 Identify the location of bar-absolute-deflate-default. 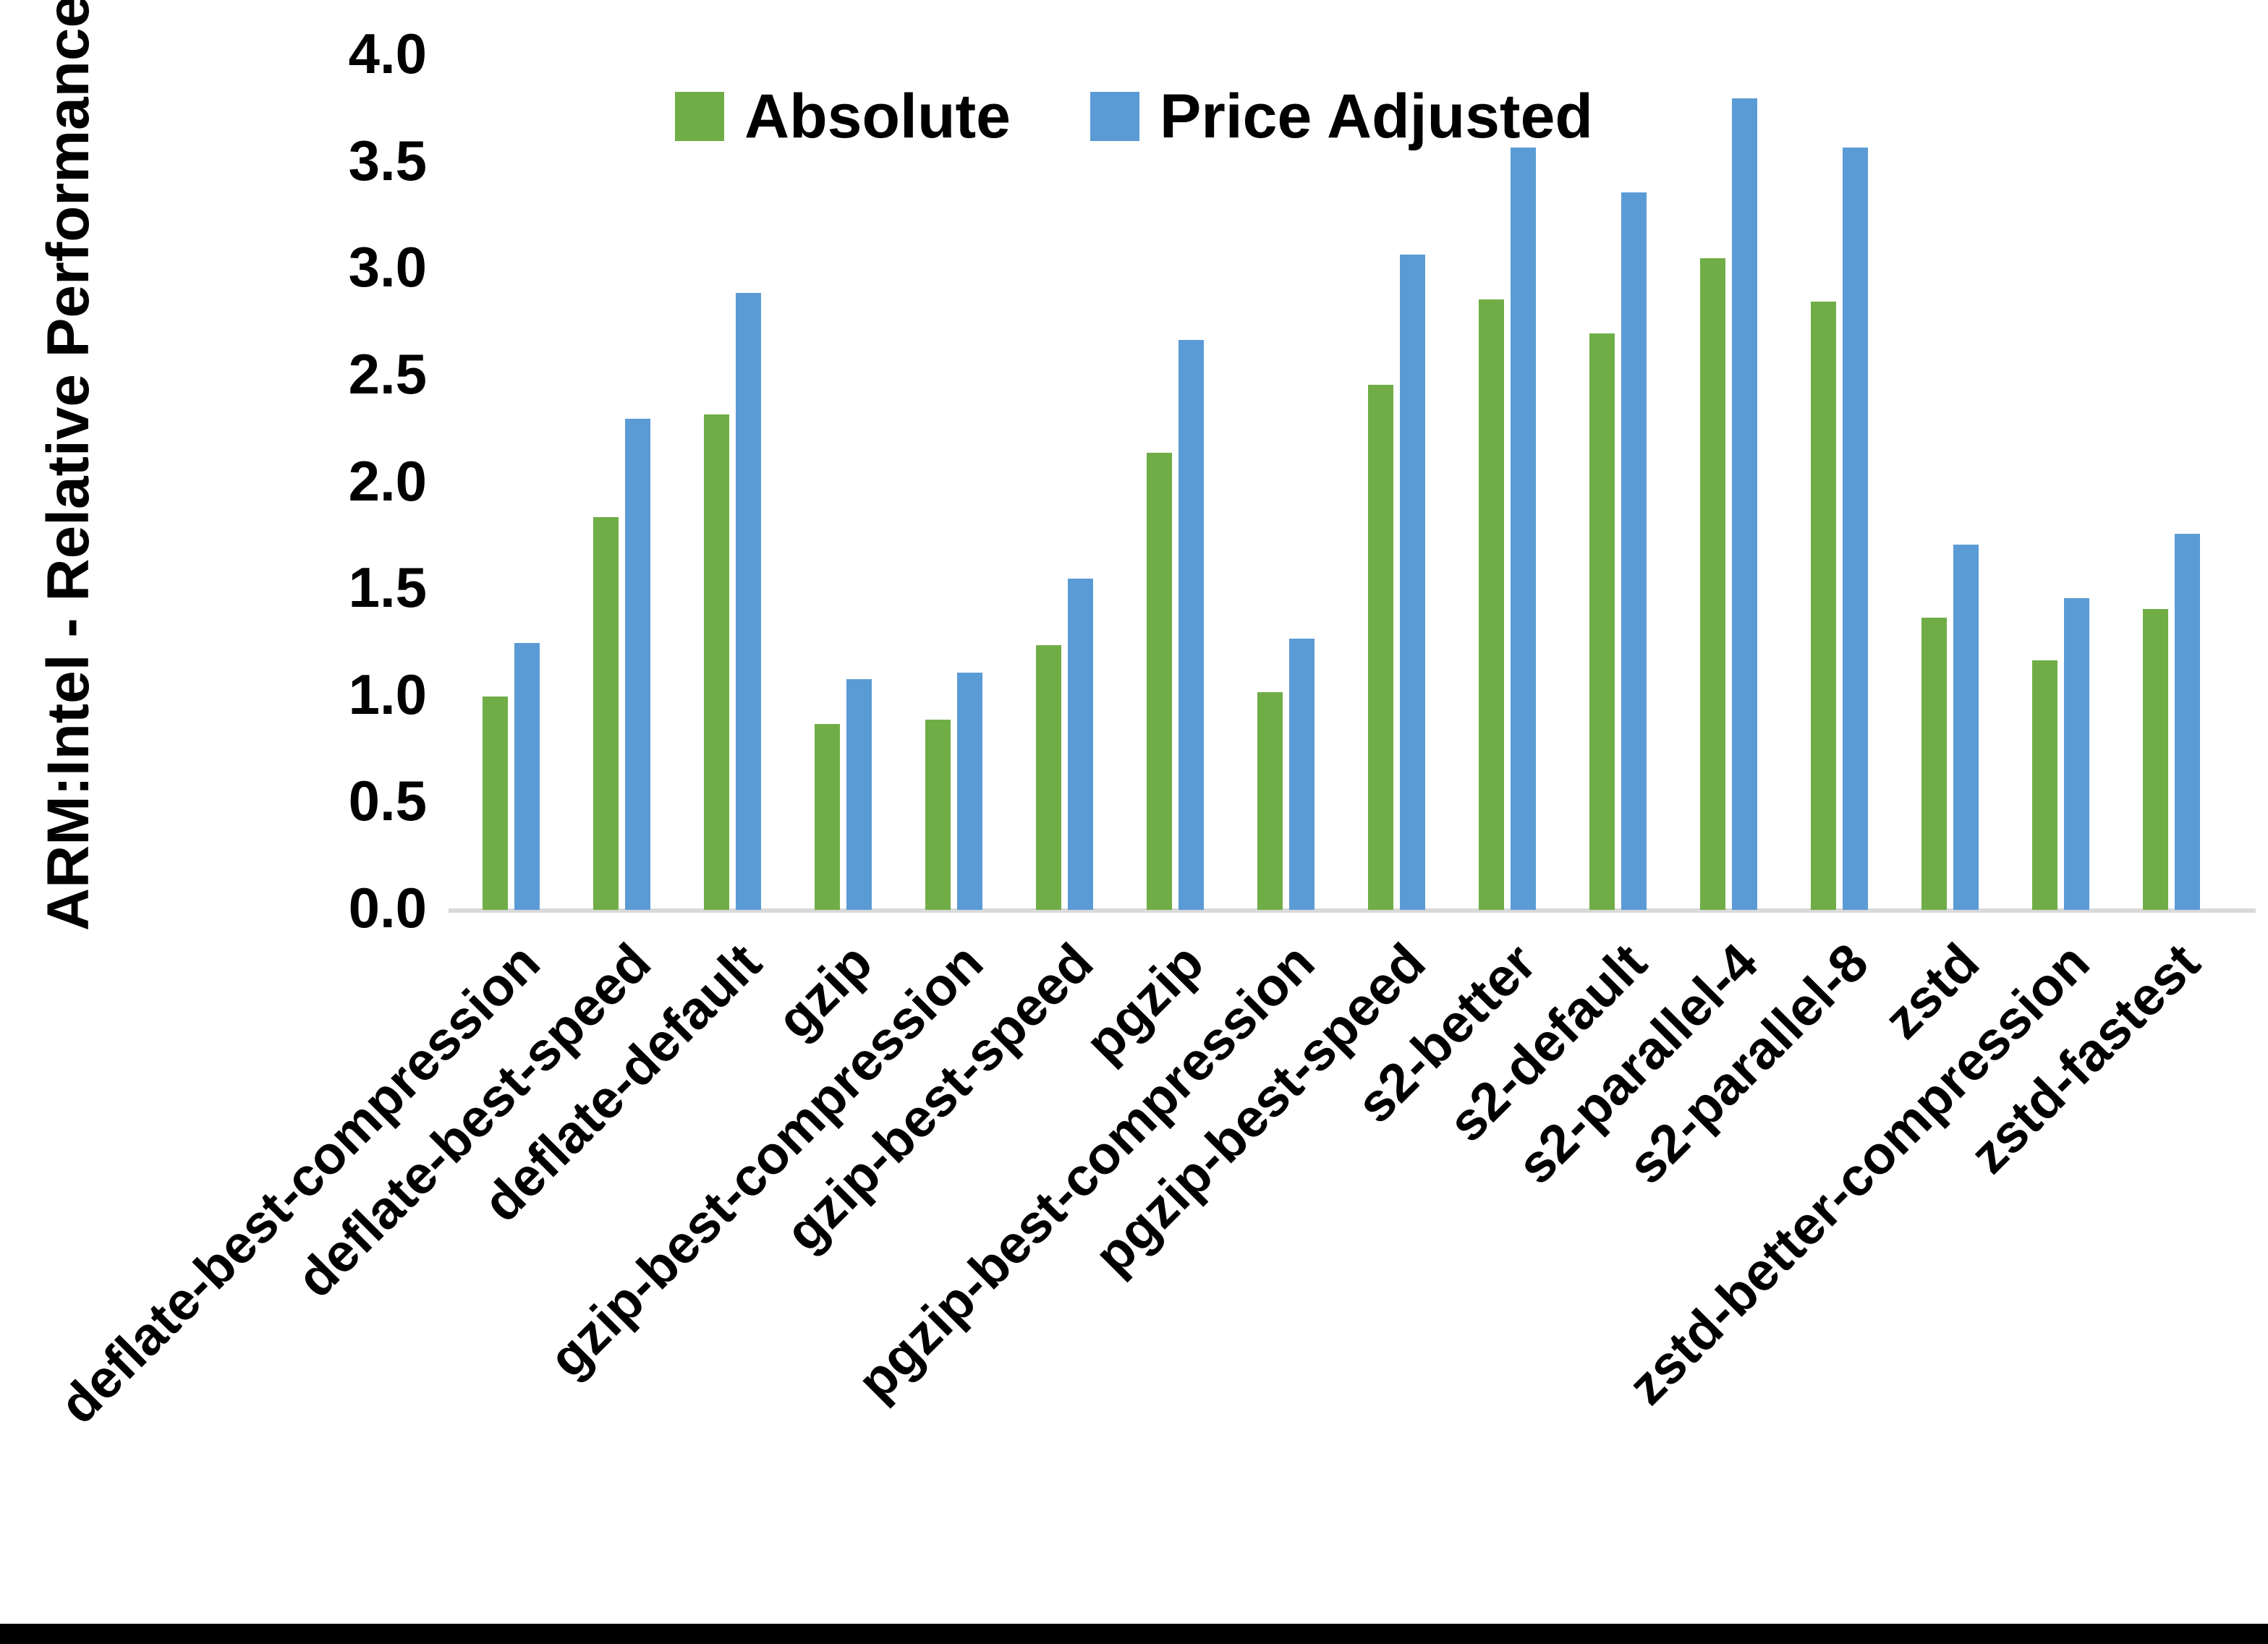
(716, 662).